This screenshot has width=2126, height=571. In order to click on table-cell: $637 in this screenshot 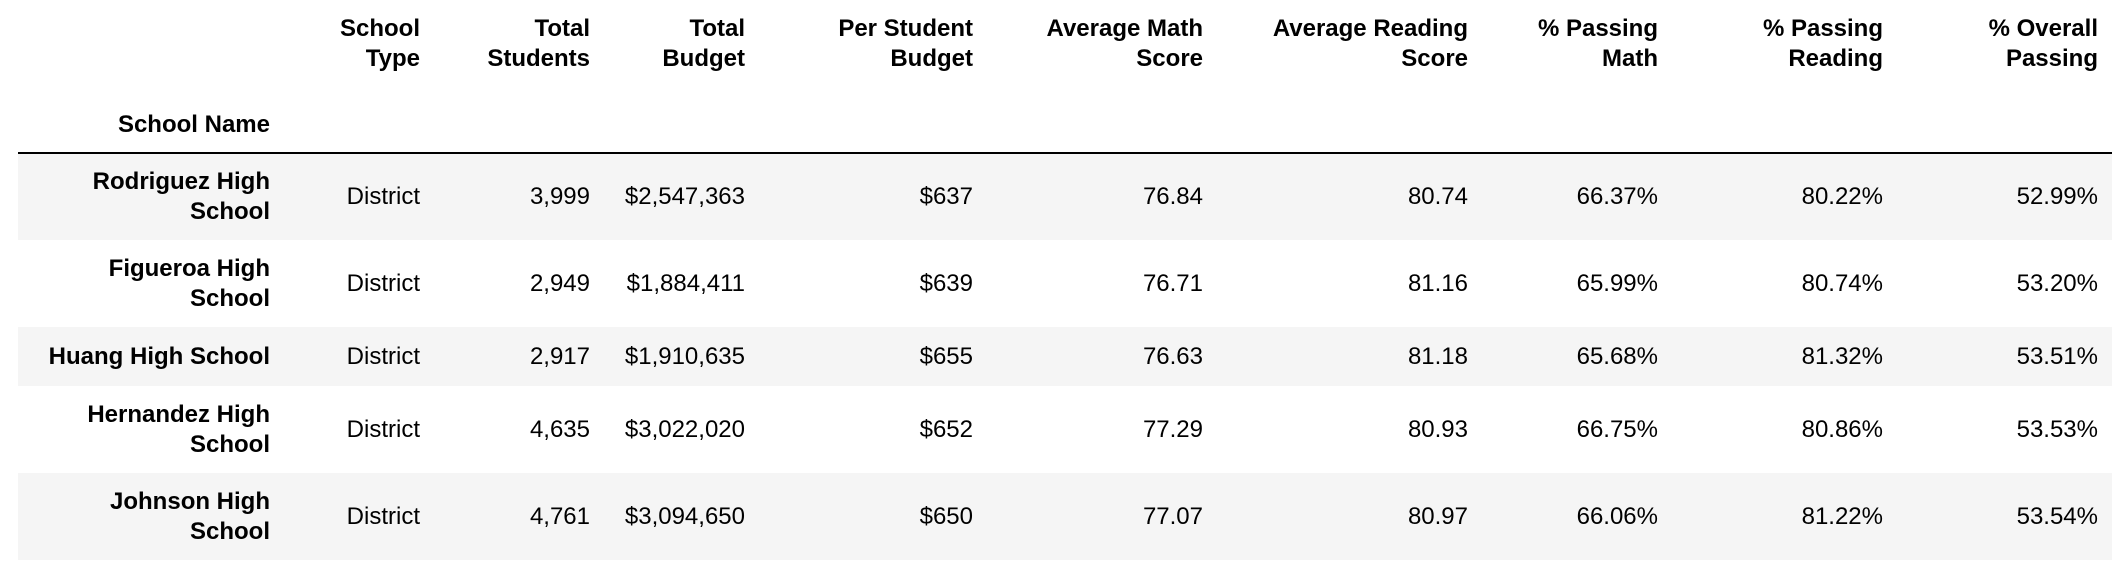, I will do `click(946, 196)`.